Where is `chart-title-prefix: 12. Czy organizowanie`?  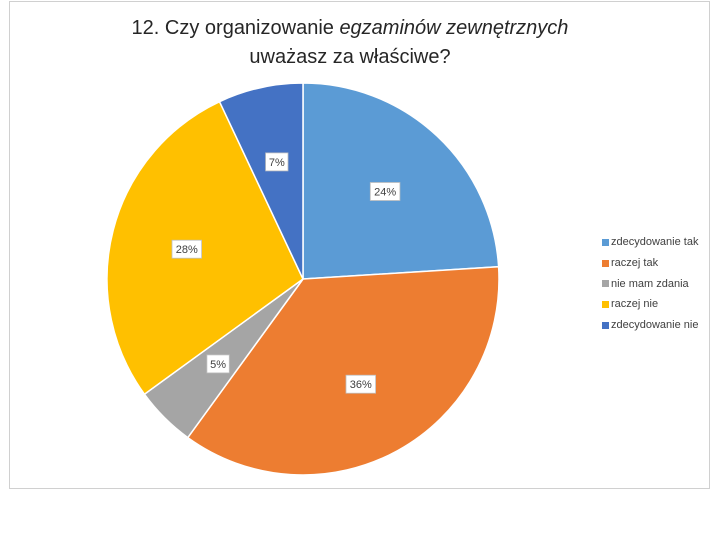 chart-title-prefix: 12. Czy organizowanie is located at coordinates (235, 28).